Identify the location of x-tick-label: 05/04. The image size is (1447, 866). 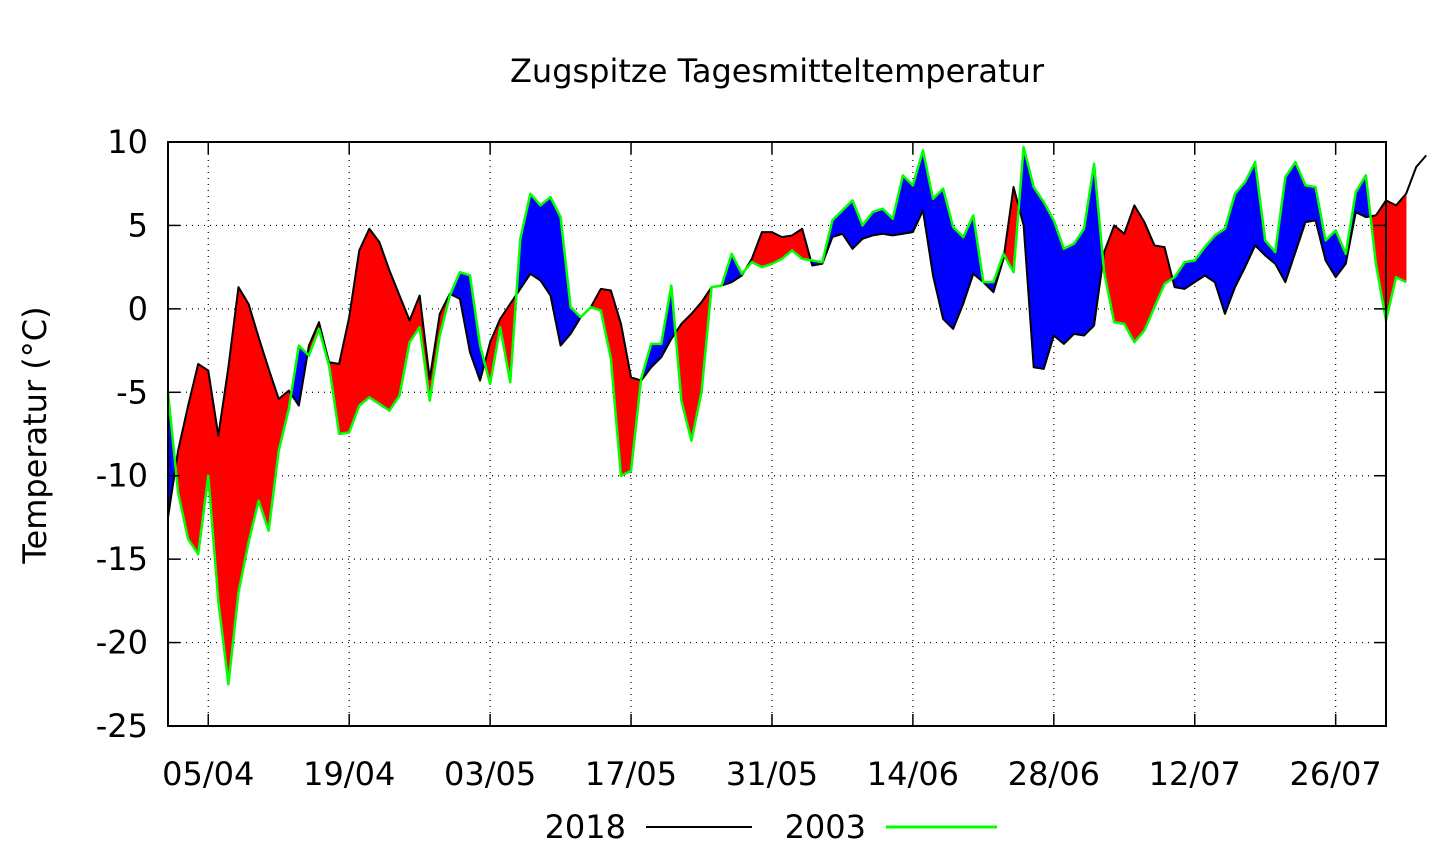
(208, 774).